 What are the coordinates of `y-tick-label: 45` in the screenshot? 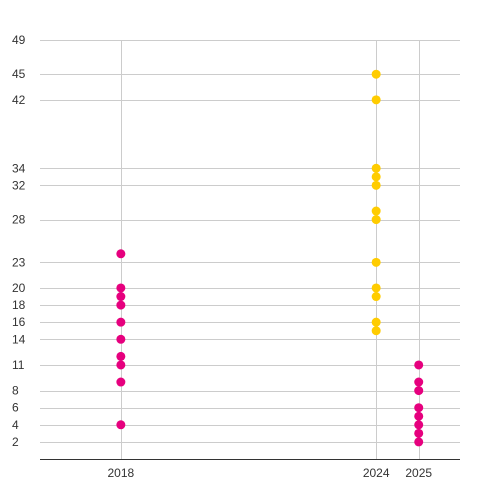 It's located at (19, 74).